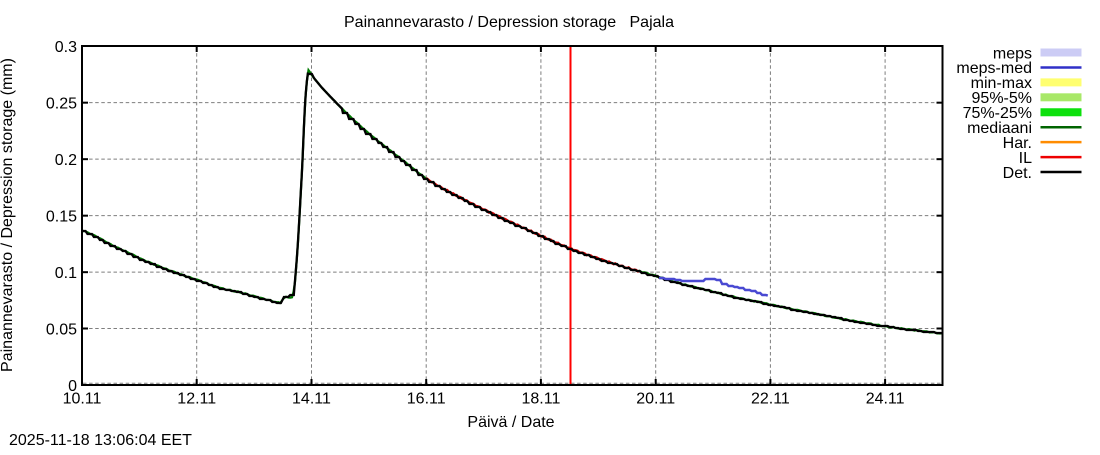  Describe the element at coordinates (997, 113) in the screenshot. I see `svg-text: 75%-25%` at that location.